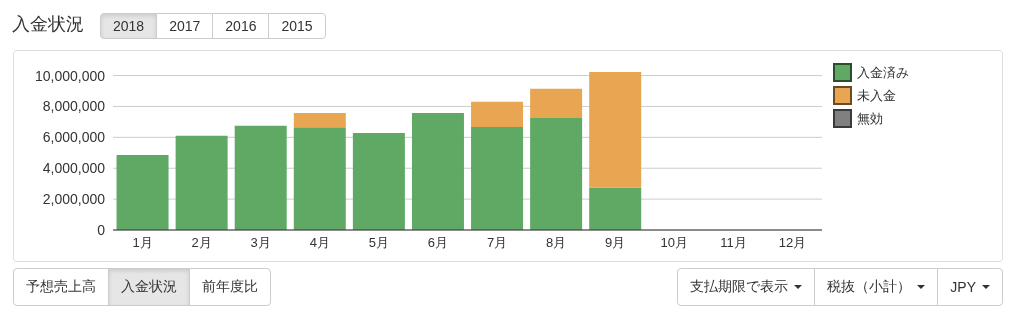  Describe the element at coordinates (201, 243) in the screenshot. I see `x-tick-label: 2月` at that location.